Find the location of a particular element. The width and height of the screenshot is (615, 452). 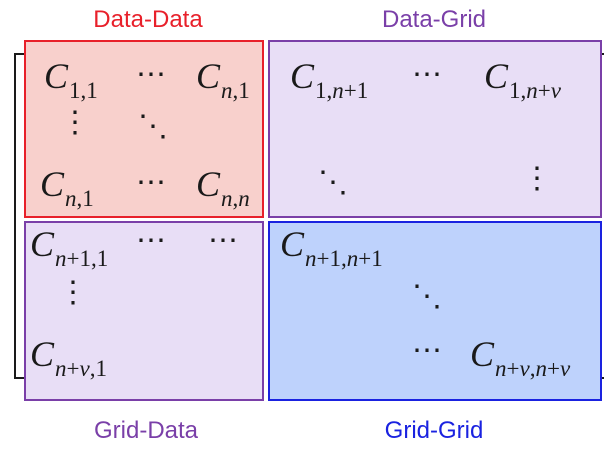

gd-top-hdots-1: ⋯ is located at coordinates (151, 240).